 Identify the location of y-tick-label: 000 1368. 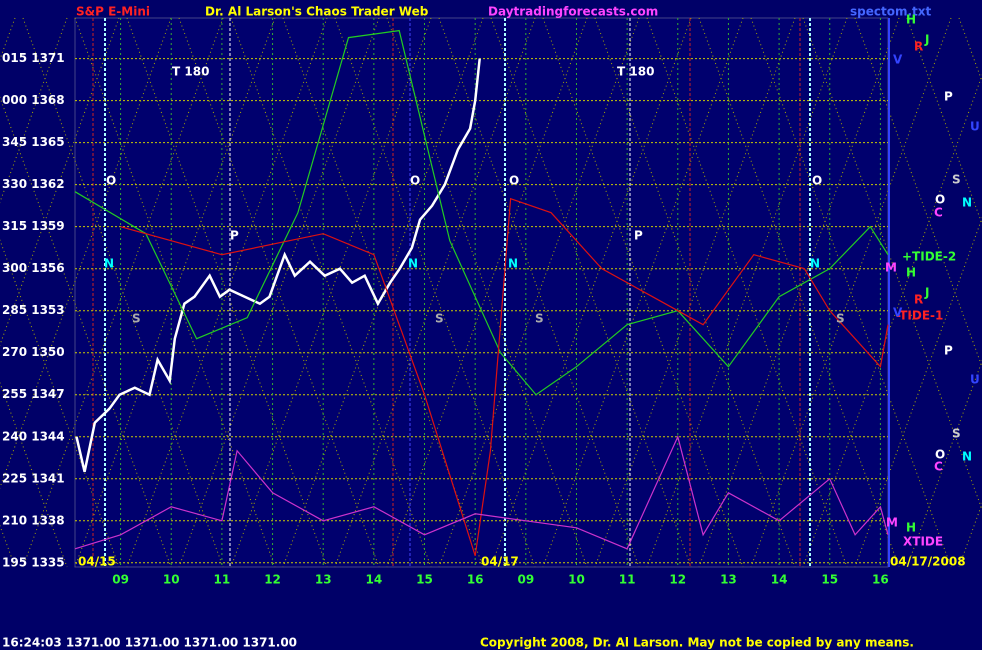
(33, 100).